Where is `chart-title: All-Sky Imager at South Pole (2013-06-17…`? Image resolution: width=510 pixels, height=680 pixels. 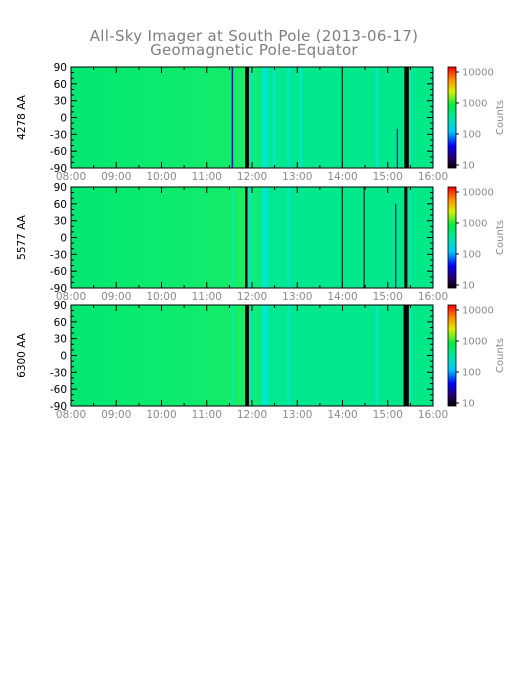 chart-title: All-Sky Imager at South Pole (2013-06-17… is located at coordinates (254, 36).